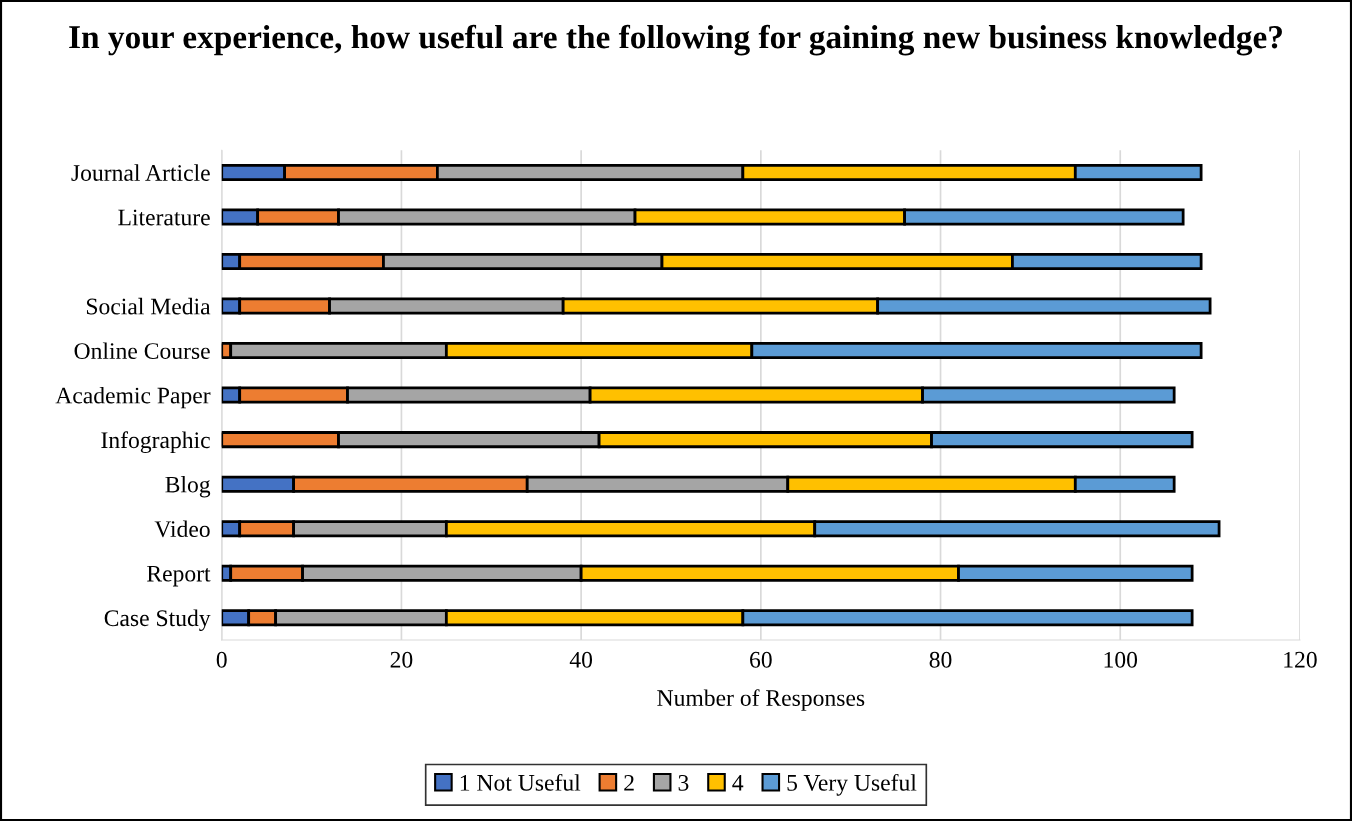 The height and width of the screenshot is (821, 1352). Describe the element at coordinates (401, 659) in the screenshot. I see `x-tick-label: 20` at that location.